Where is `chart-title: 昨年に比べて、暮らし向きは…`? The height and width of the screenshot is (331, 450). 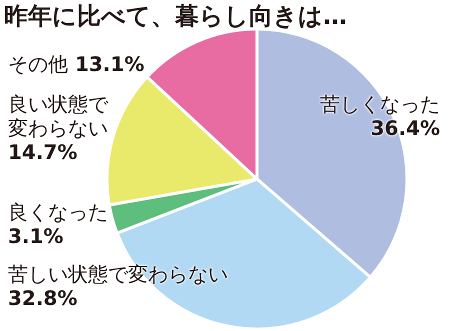 chart-title: 昨年に比べて、暮らし向きは… is located at coordinates (175, 16).